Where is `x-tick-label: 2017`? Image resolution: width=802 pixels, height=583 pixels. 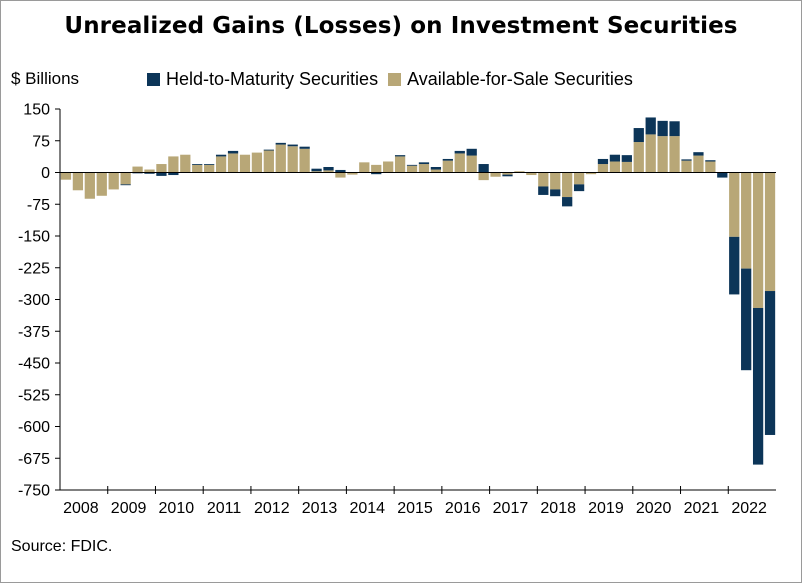 x-tick-label: 2017 is located at coordinates (511, 508).